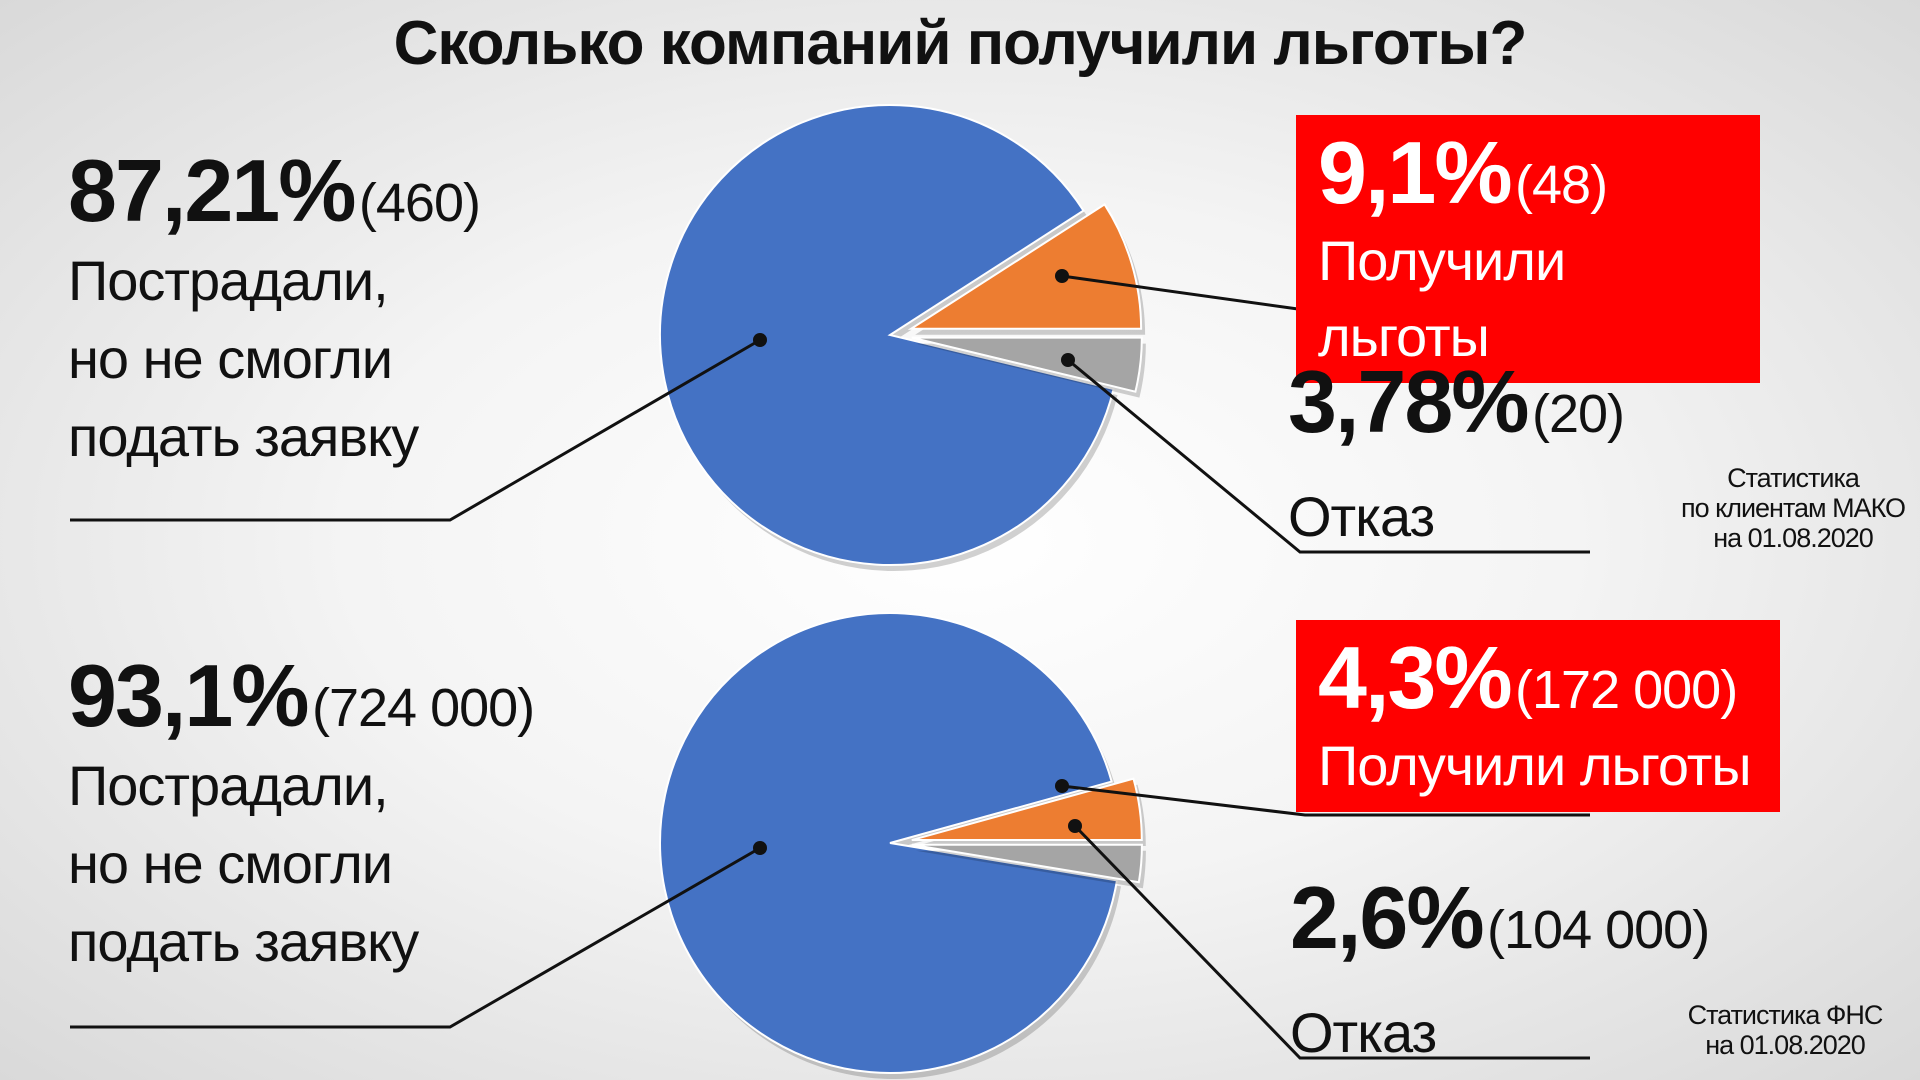  I want to click on chart2-affected-count: (724 000), so click(423, 708).